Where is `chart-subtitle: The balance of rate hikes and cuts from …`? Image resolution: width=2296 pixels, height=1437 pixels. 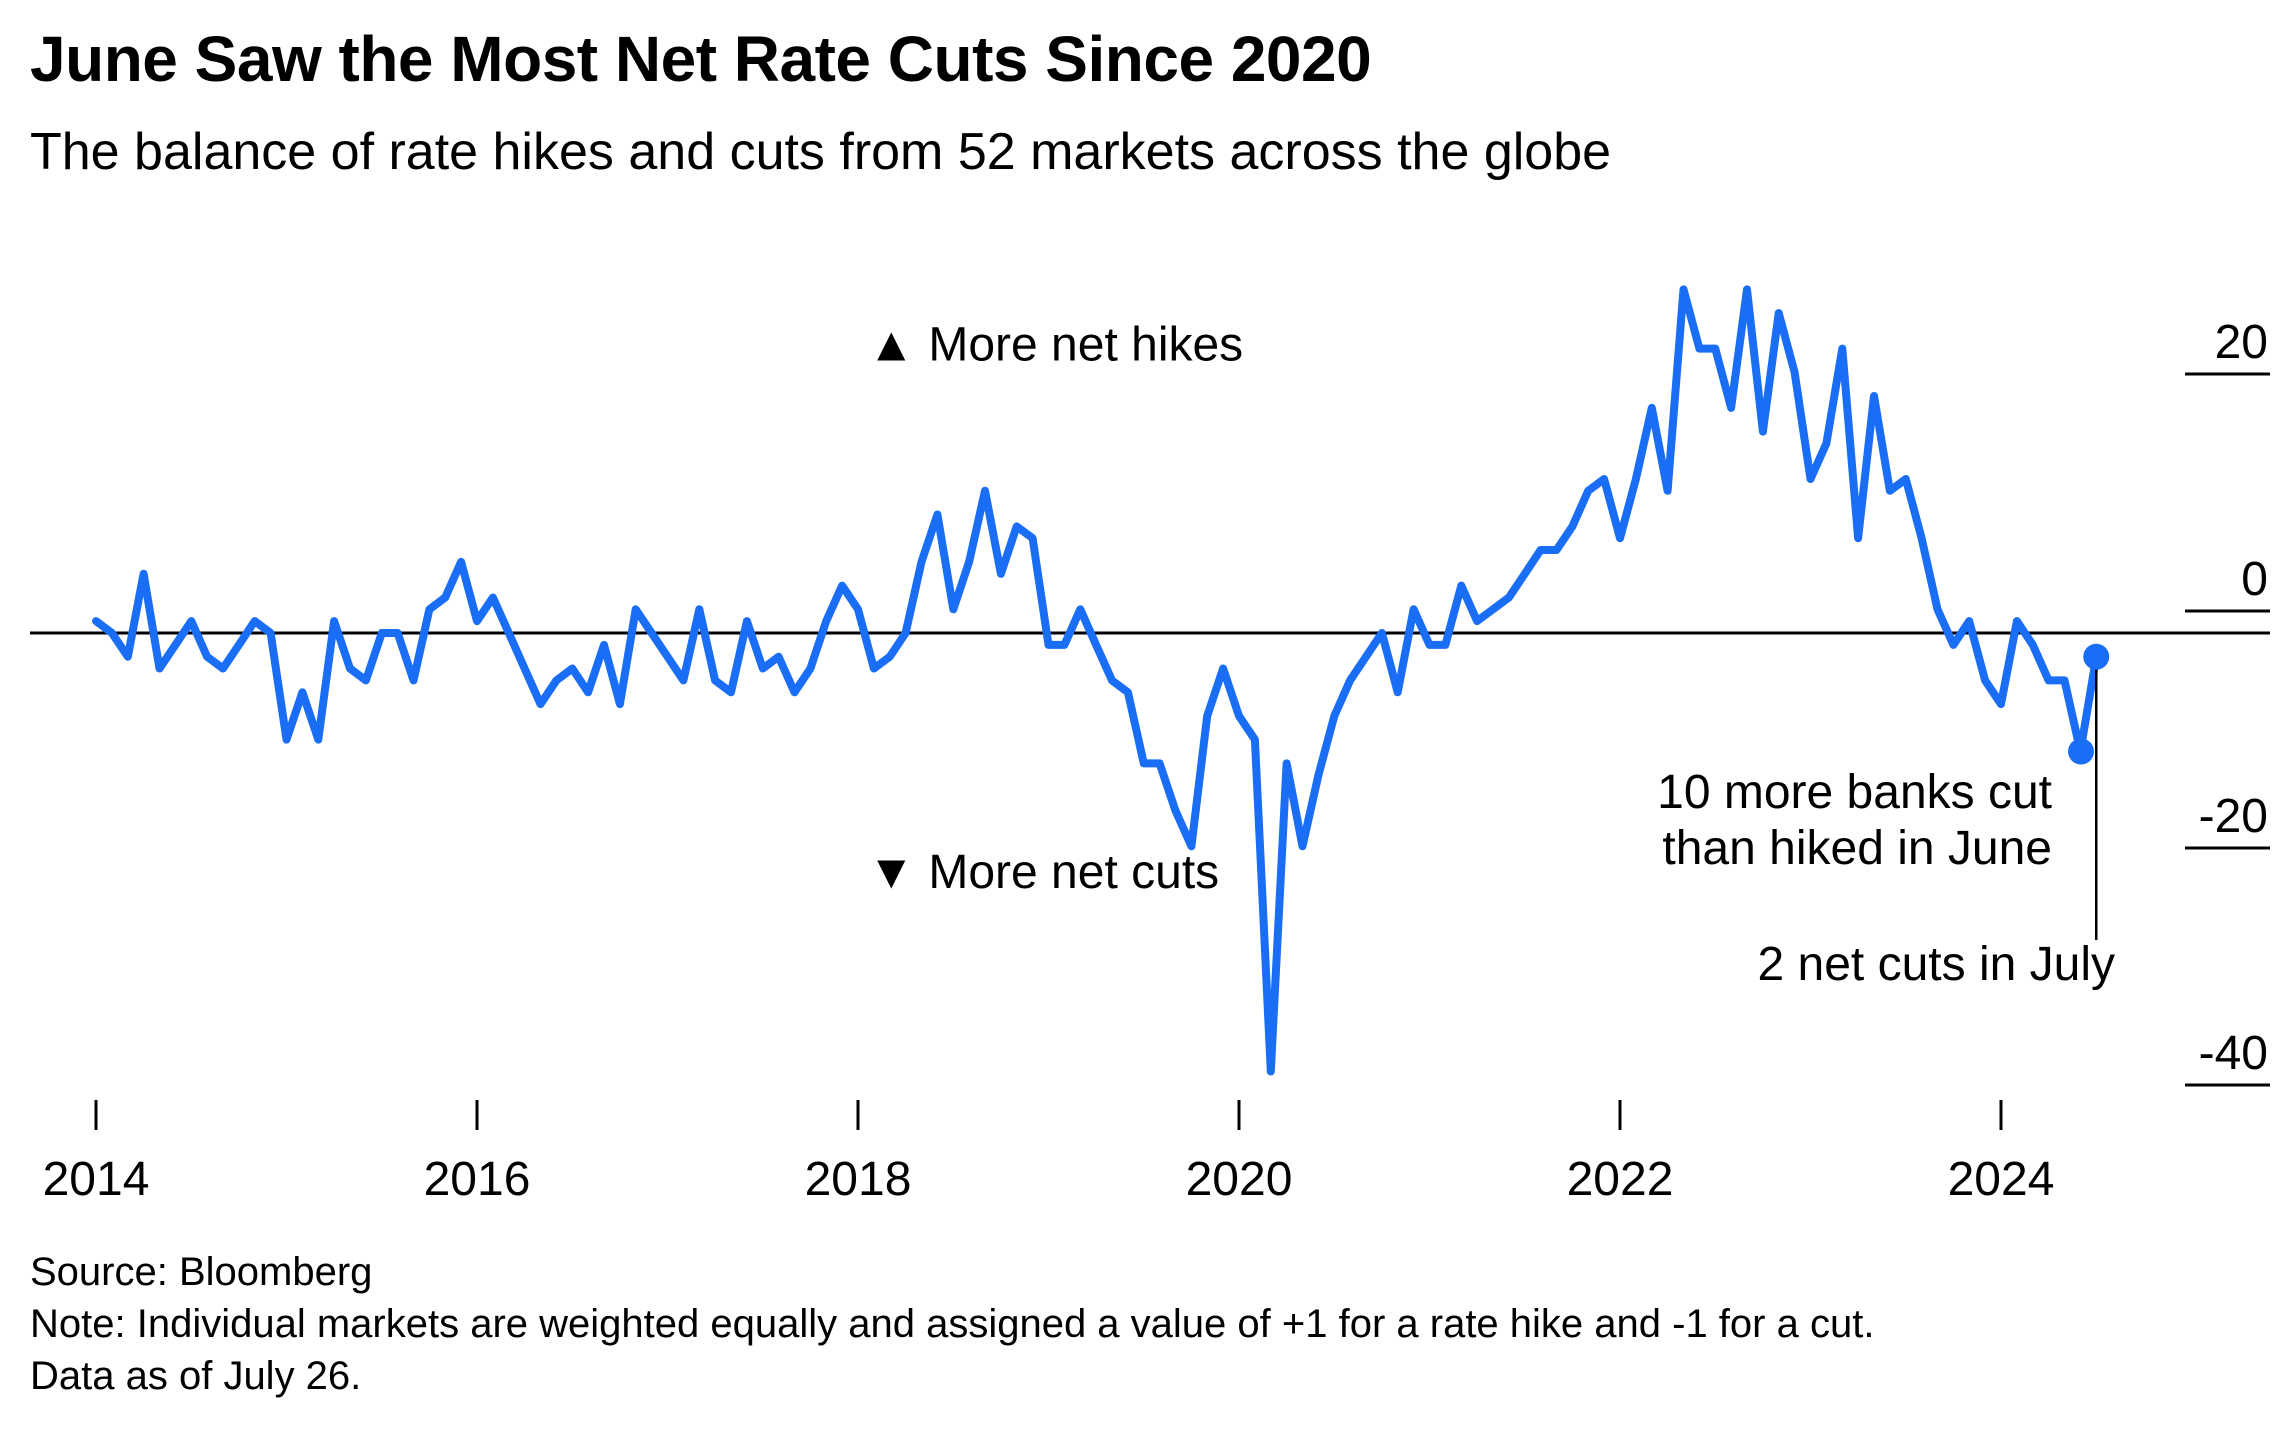
chart-subtitle: The balance of rate hikes and cuts from … is located at coordinates (821, 152).